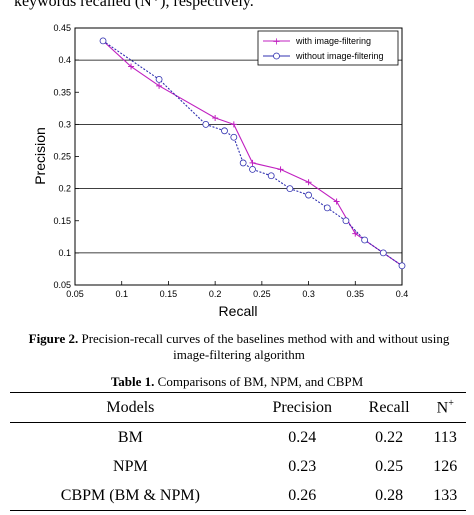 Image resolution: width=474 pixels, height=515 pixels. What do you see at coordinates (62, 285) in the screenshot?
I see `y-tick-label: 0.05` at bounding box center [62, 285].